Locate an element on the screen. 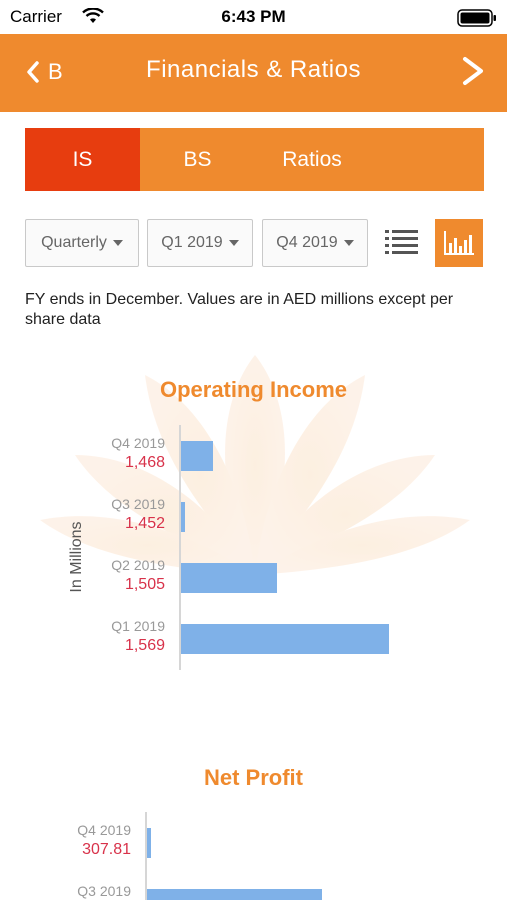 The height and width of the screenshot is (900, 507). list-view-button is located at coordinates (402, 244).